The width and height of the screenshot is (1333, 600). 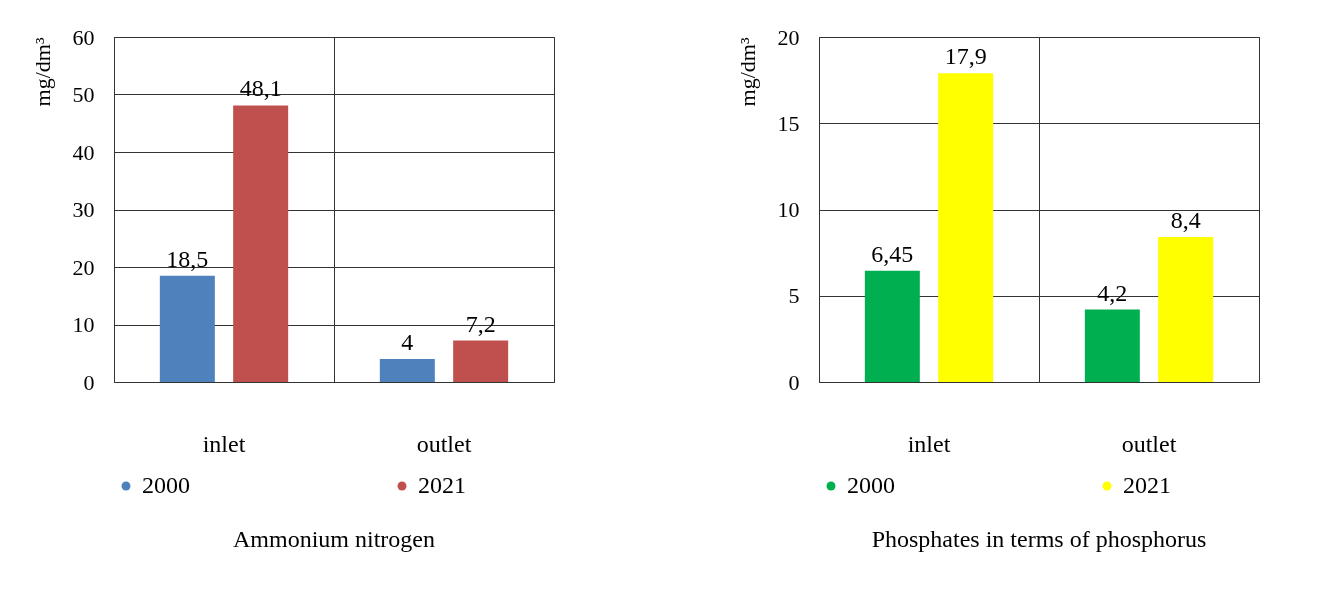 What do you see at coordinates (1185, 220) in the screenshot?
I see `data-label: 8,4` at bounding box center [1185, 220].